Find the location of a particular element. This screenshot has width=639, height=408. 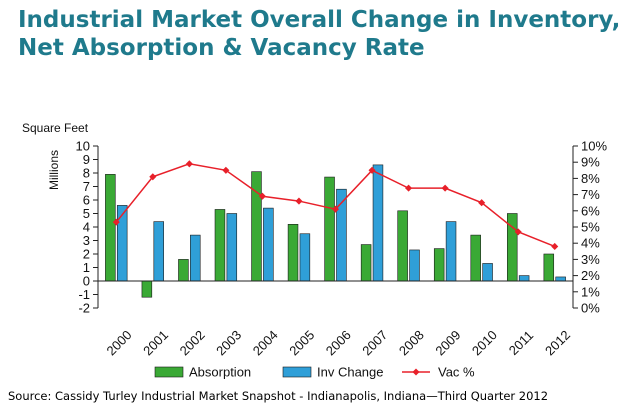

y-tick-label-right: 9% is located at coordinates (590, 162).